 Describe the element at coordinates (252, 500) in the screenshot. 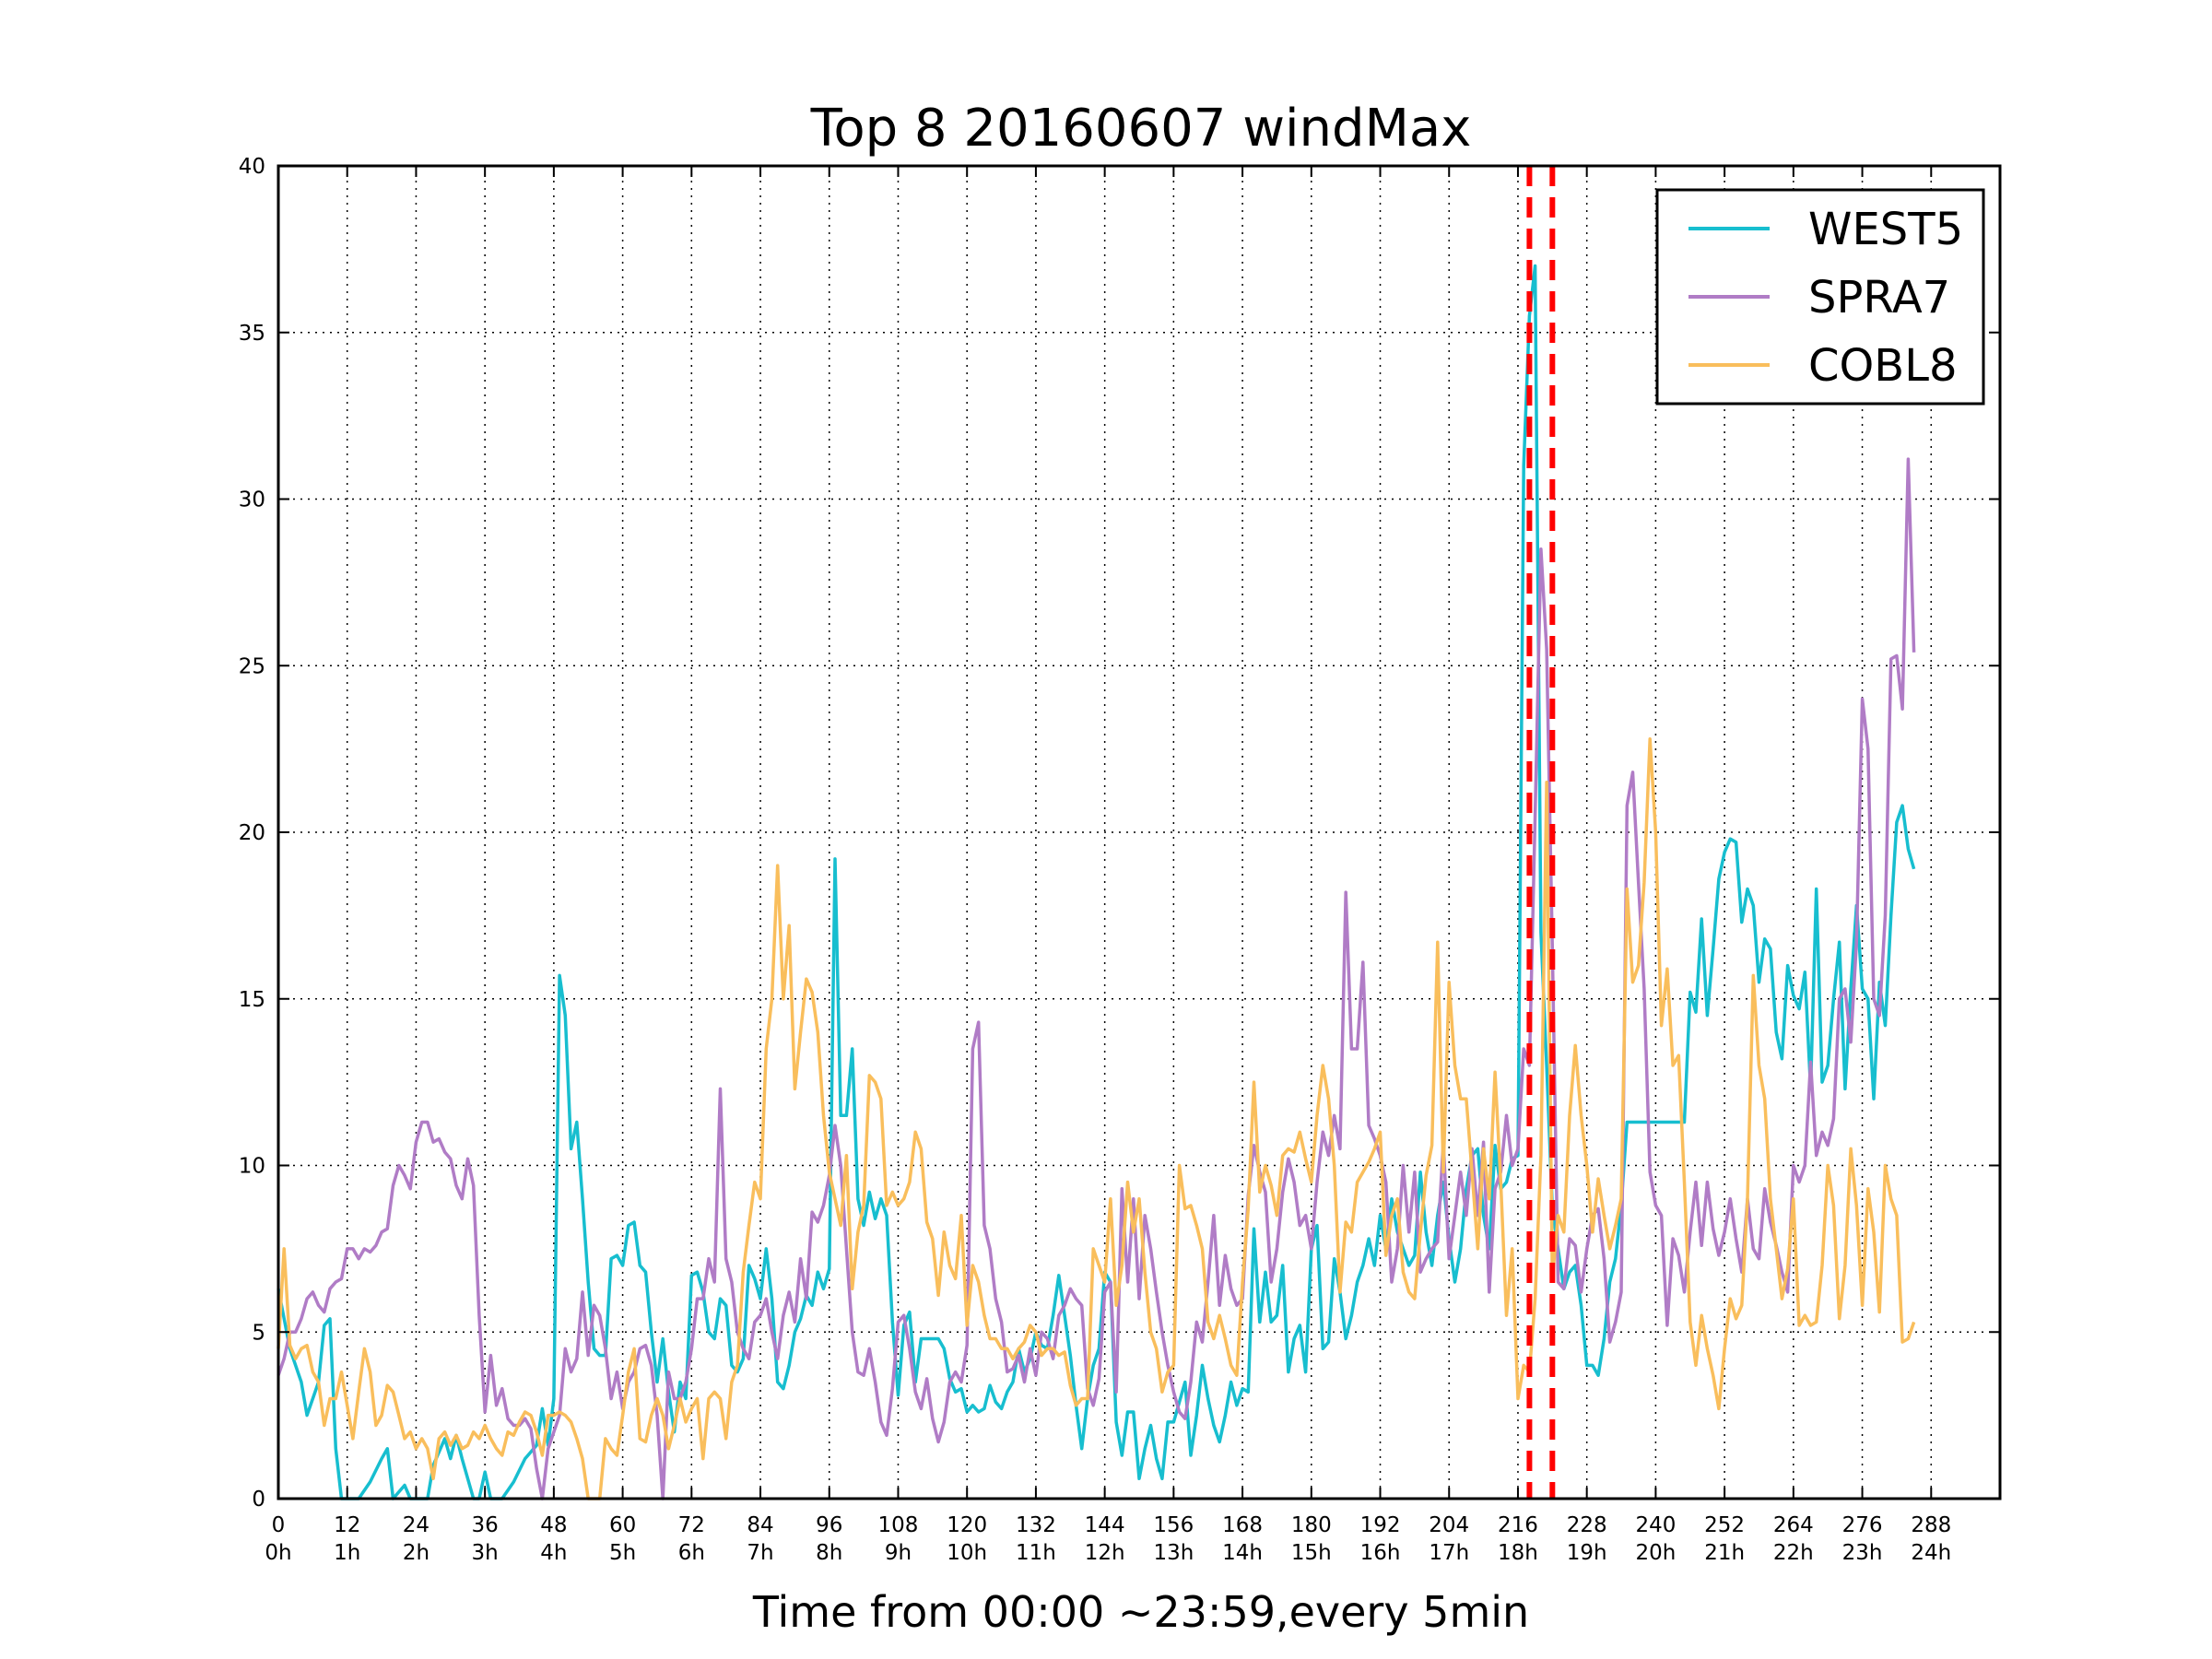

I see `y-tick-label: 30` at that location.